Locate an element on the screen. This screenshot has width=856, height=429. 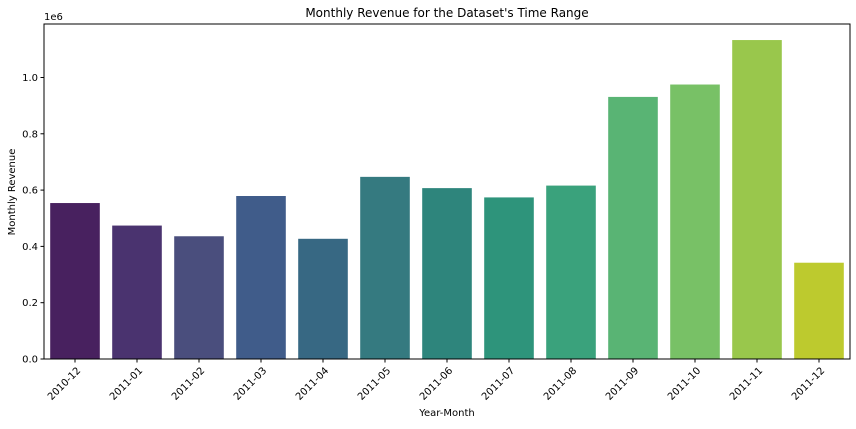
x-tick-label: 2011-06 is located at coordinates (436, 383).